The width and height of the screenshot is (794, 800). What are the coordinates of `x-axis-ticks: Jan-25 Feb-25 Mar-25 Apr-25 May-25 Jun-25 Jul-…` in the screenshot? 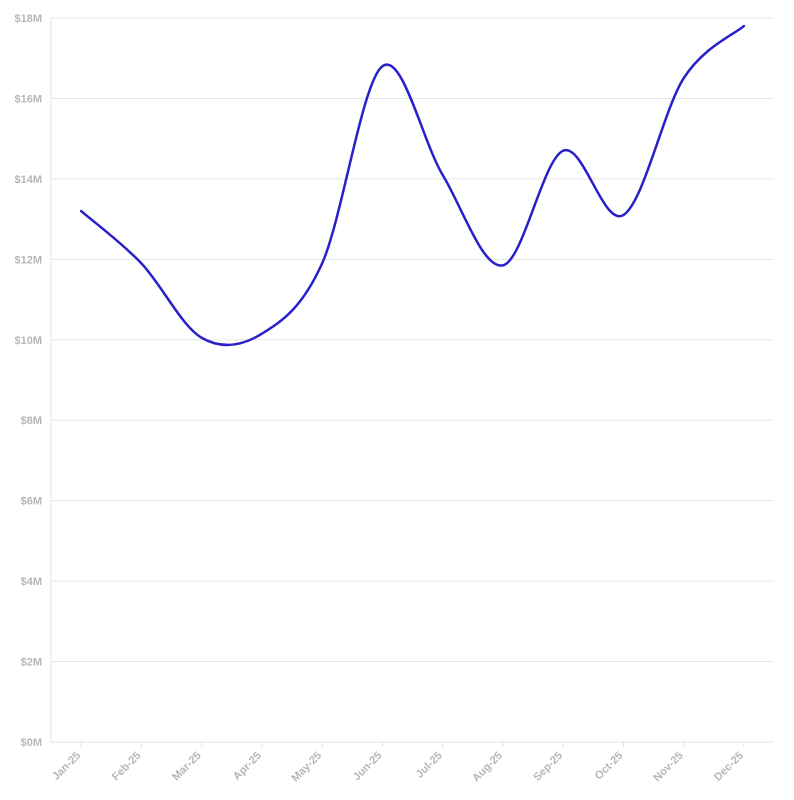 It's located at (398, 763).